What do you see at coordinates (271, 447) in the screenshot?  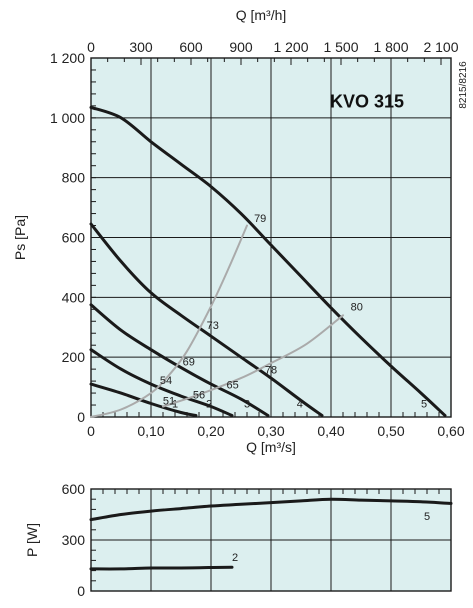 I see `x-axis-title: Q [m³/s]` at bounding box center [271, 447].